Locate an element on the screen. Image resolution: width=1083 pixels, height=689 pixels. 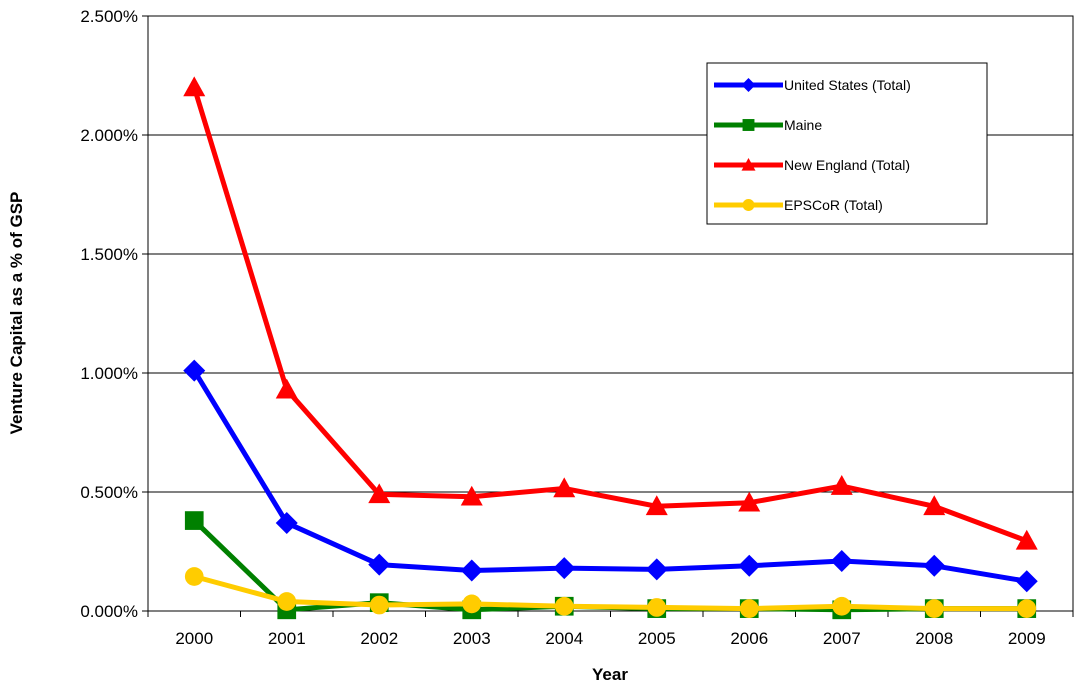
y-axis-title: Venture Capital as a % of GSP is located at coordinates (16, 313).